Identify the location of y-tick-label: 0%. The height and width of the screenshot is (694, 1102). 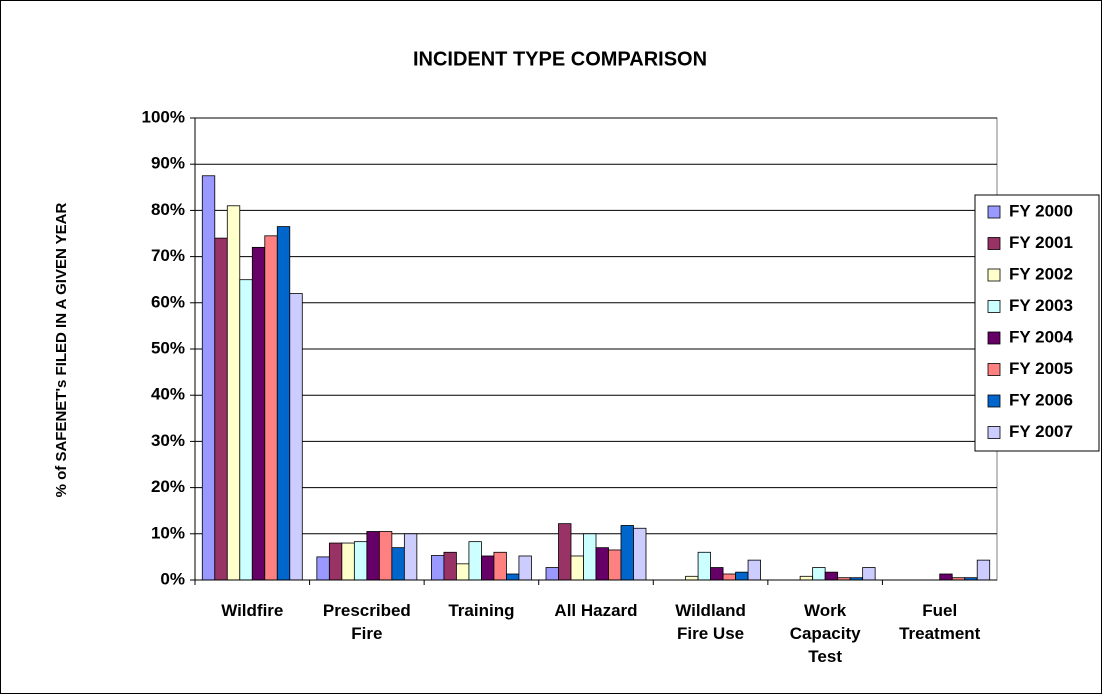
(172, 578).